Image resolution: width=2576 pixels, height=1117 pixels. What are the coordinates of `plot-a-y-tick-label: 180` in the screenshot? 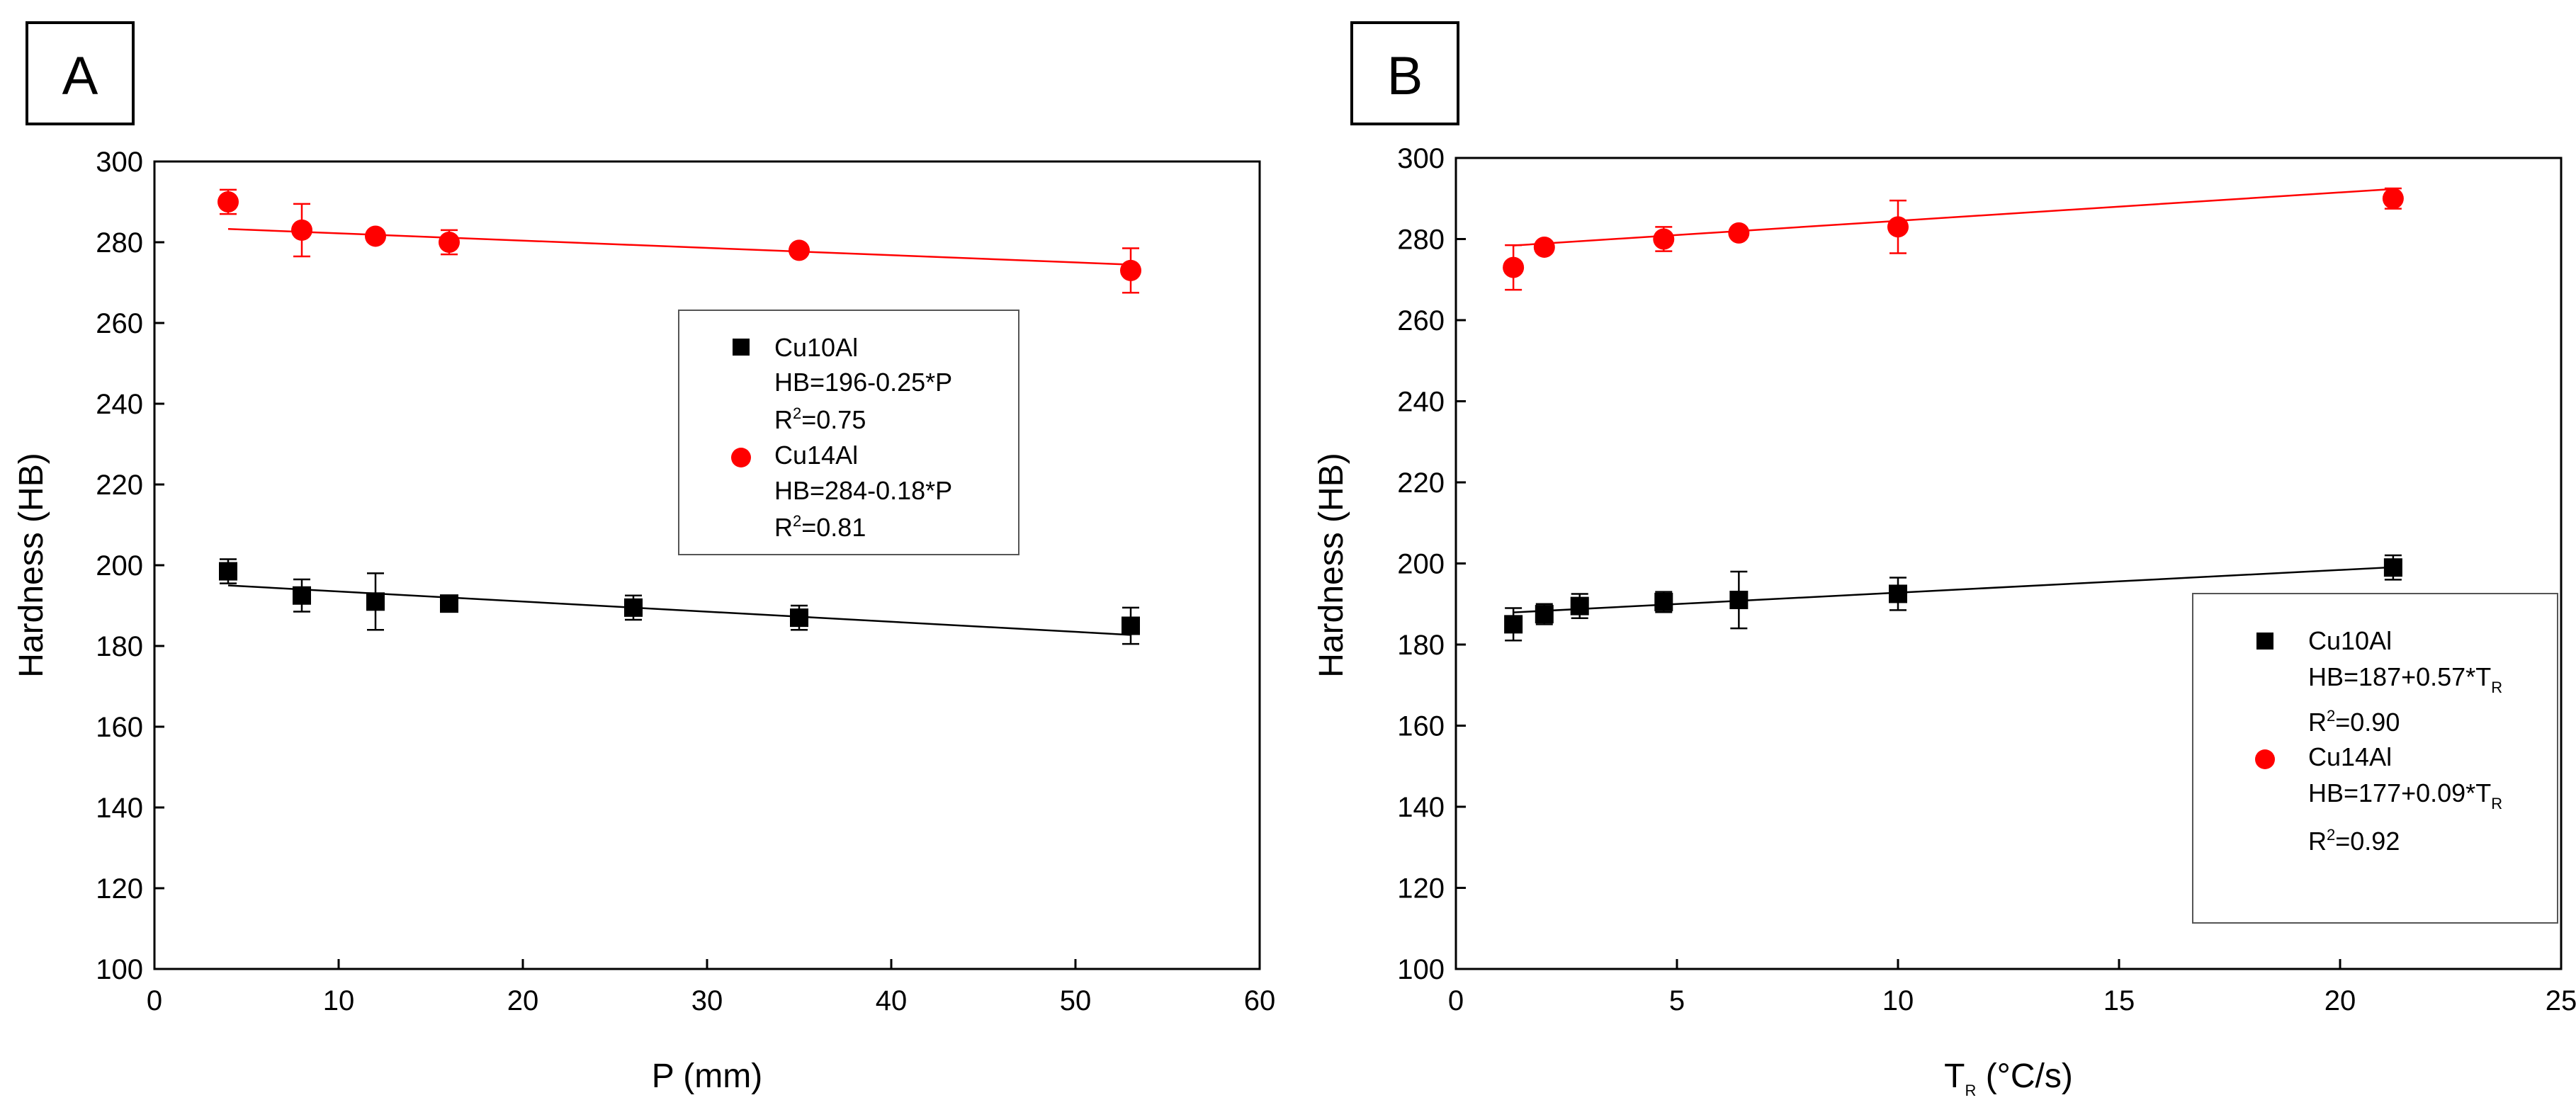 It's located at (120, 646).